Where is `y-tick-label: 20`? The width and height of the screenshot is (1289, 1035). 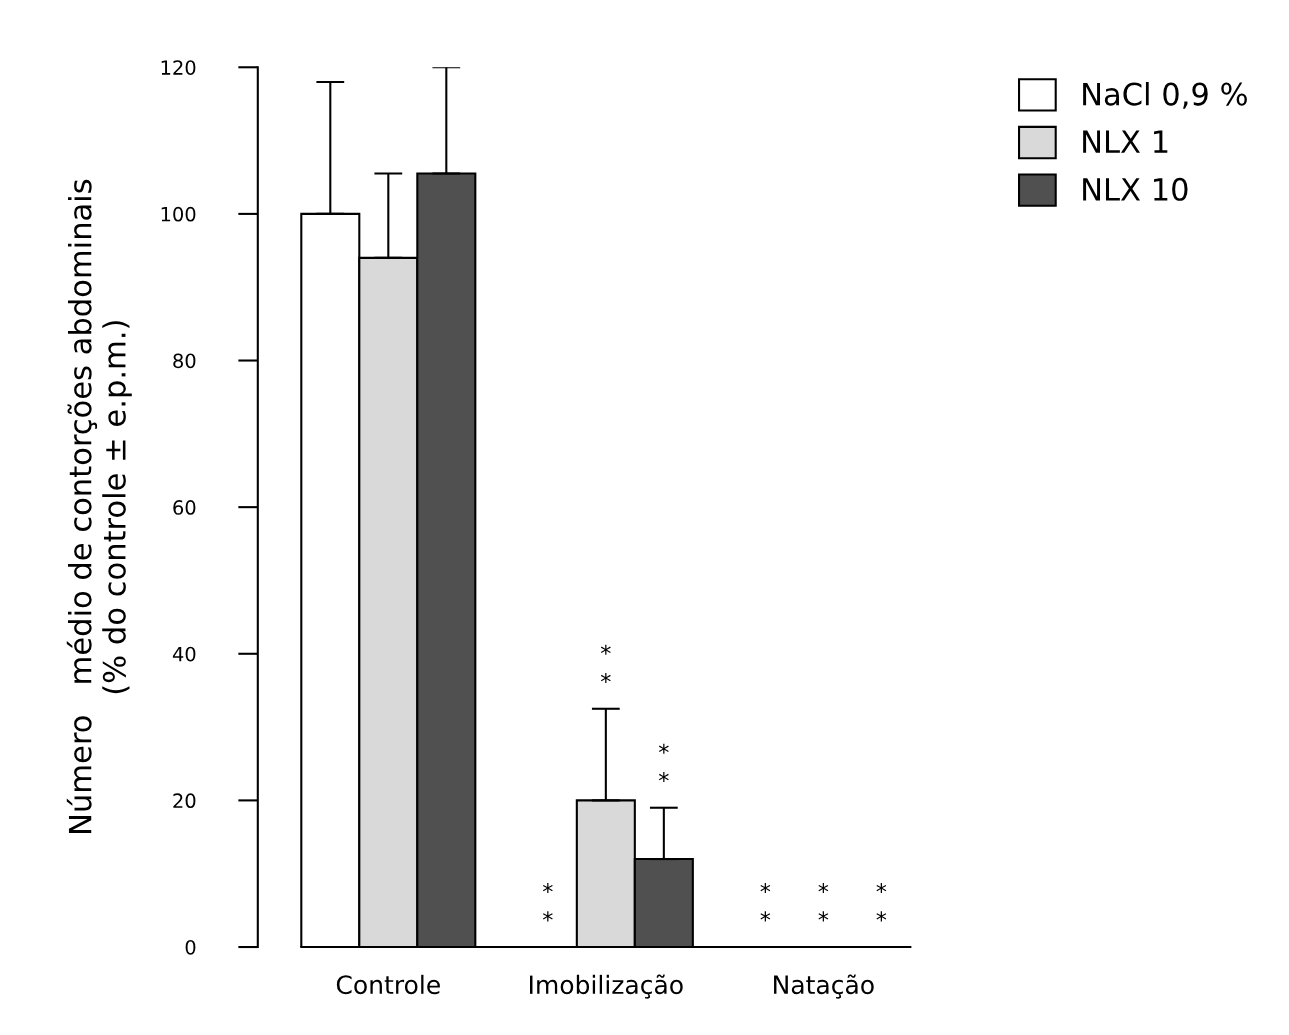
y-tick-label: 20 is located at coordinates (184, 801).